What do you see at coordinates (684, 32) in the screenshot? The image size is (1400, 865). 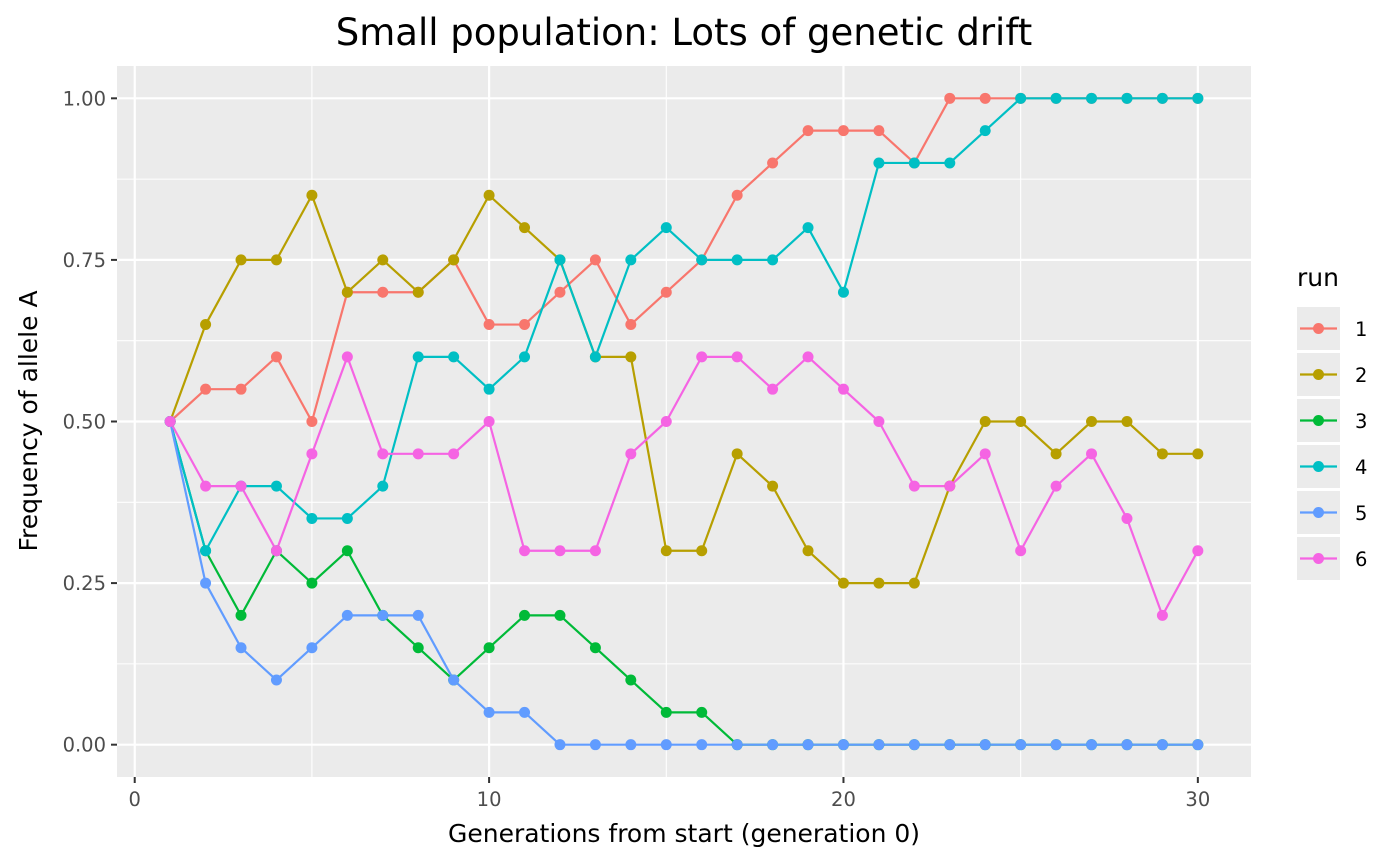 I see `chart-title: Small population: Lots of genetic drift` at bounding box center [684, 32].